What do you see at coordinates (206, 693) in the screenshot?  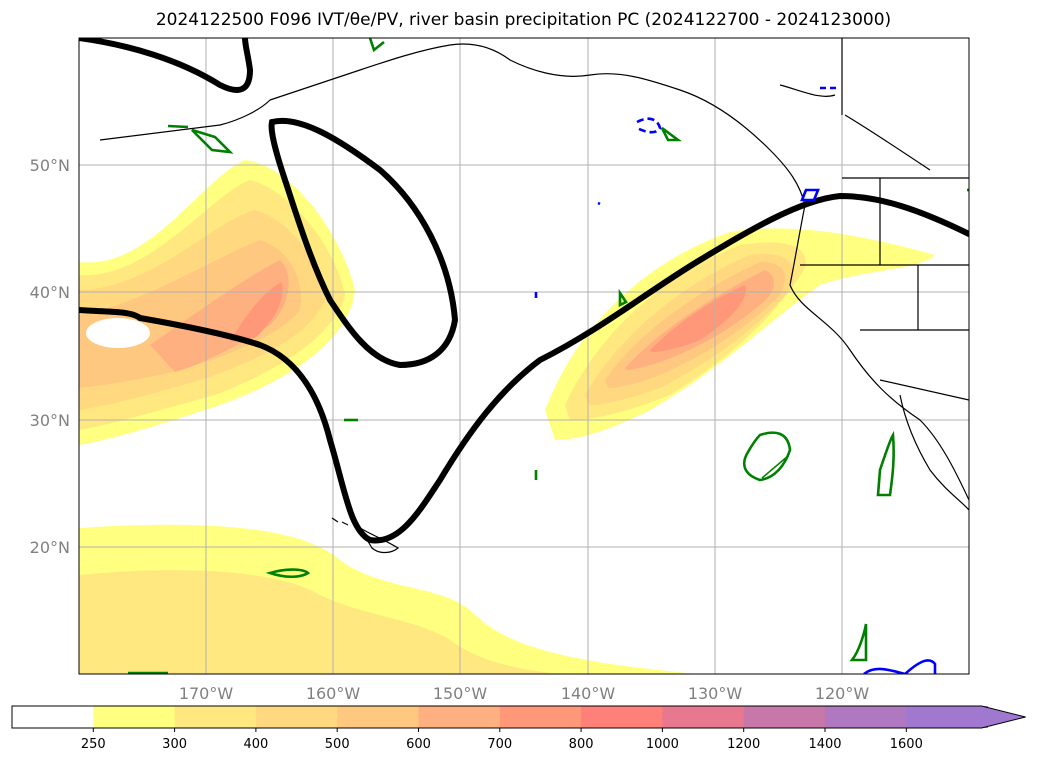 I see `lon-label: 170°W` at bounding box center [206, 693].